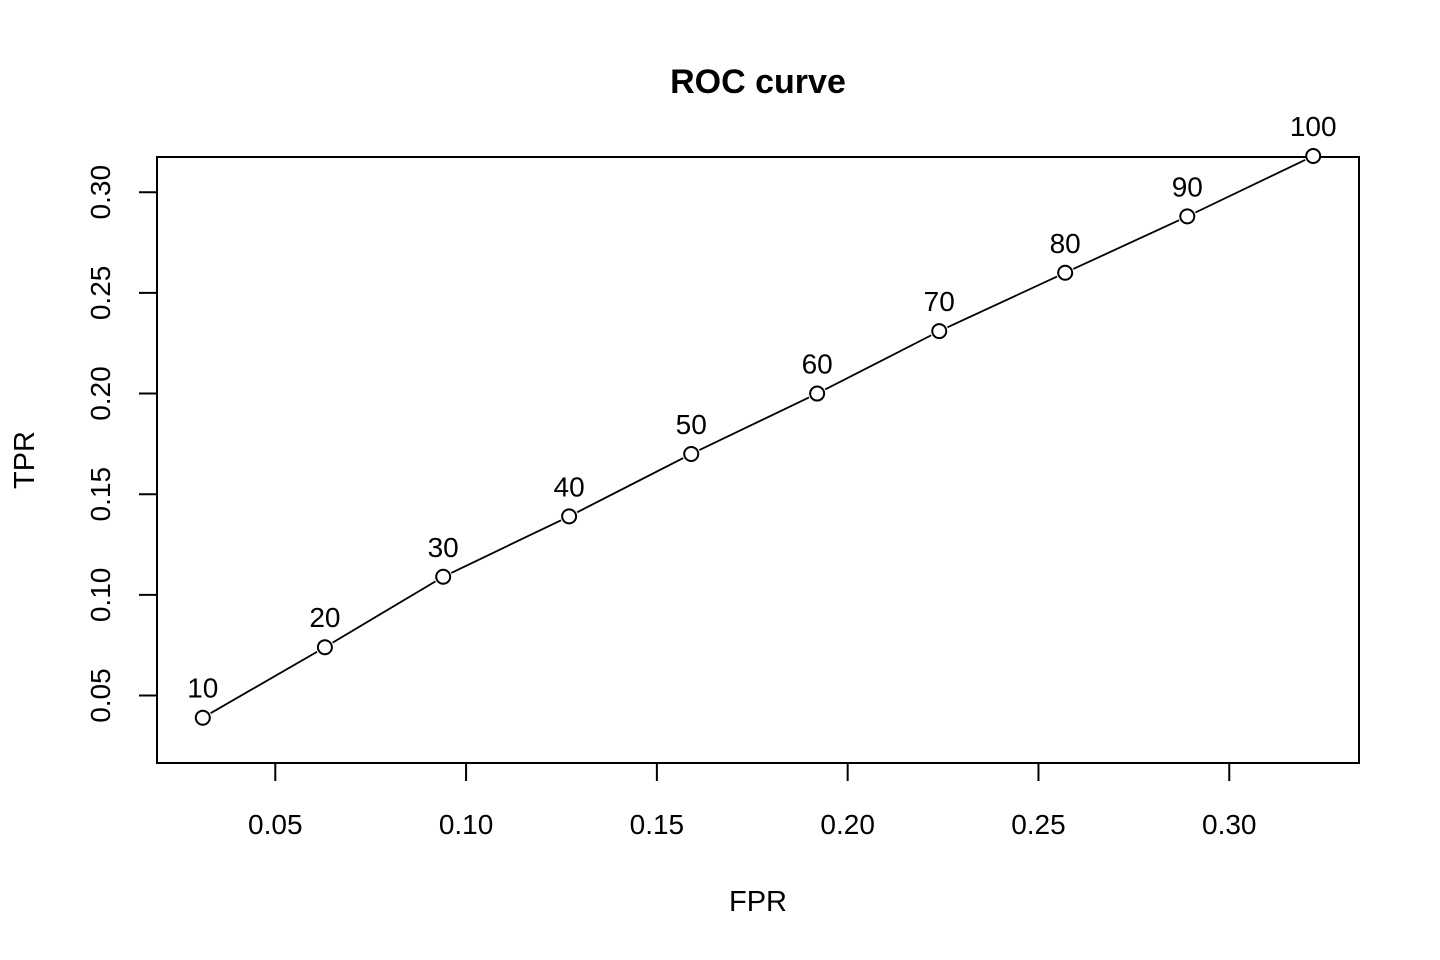  I want to click on y-tick-label: 0.05, so click(100, 695).